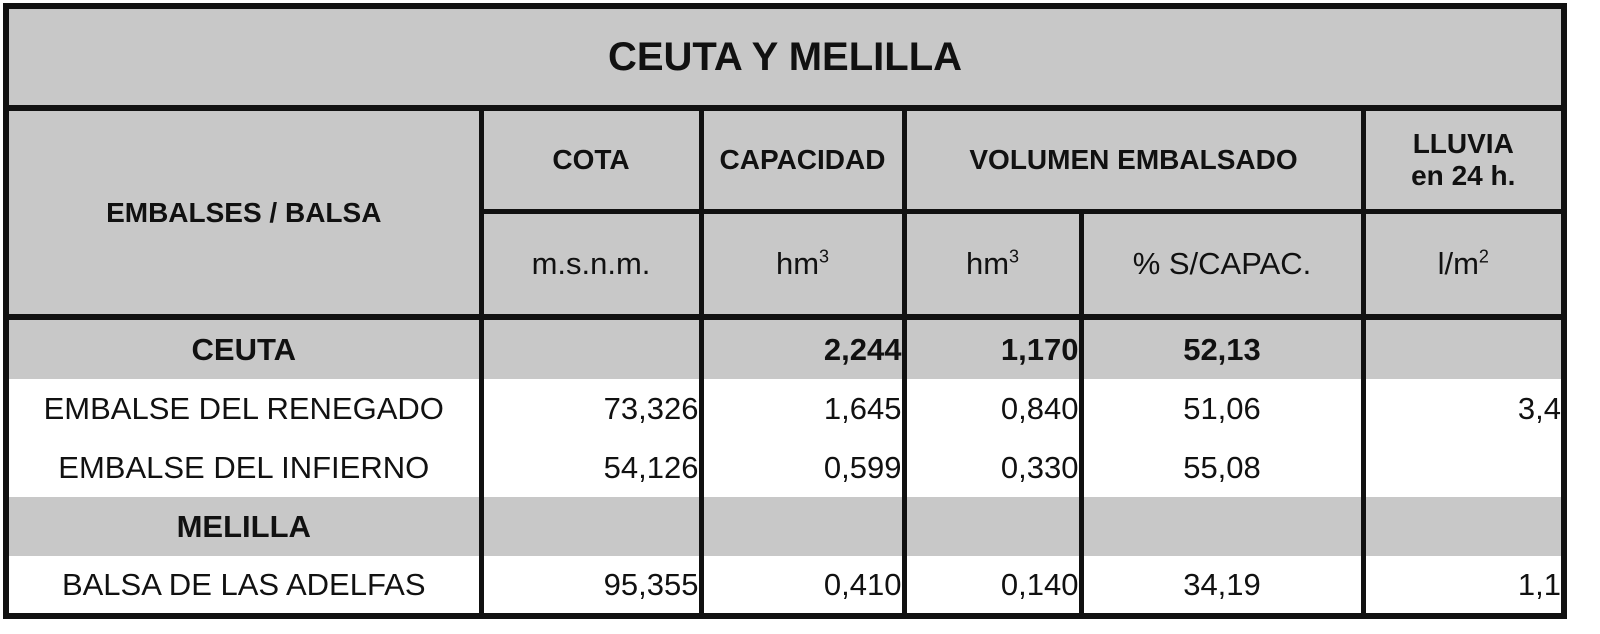  I want to click on cell-name: EMBALSE DEL INFIERNO, so click(243, 467).